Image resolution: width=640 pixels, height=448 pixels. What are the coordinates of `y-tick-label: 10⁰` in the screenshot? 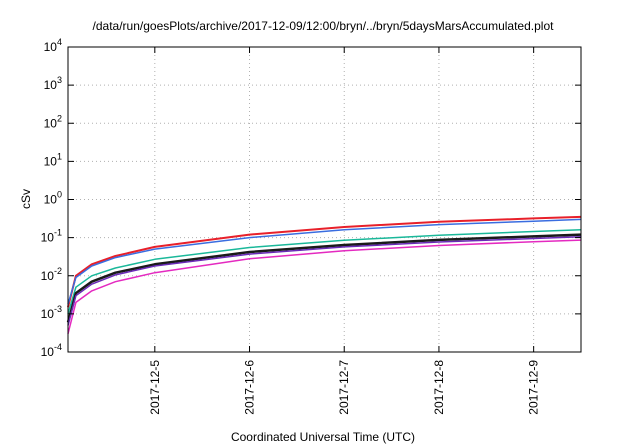 It's located at (53, 198).